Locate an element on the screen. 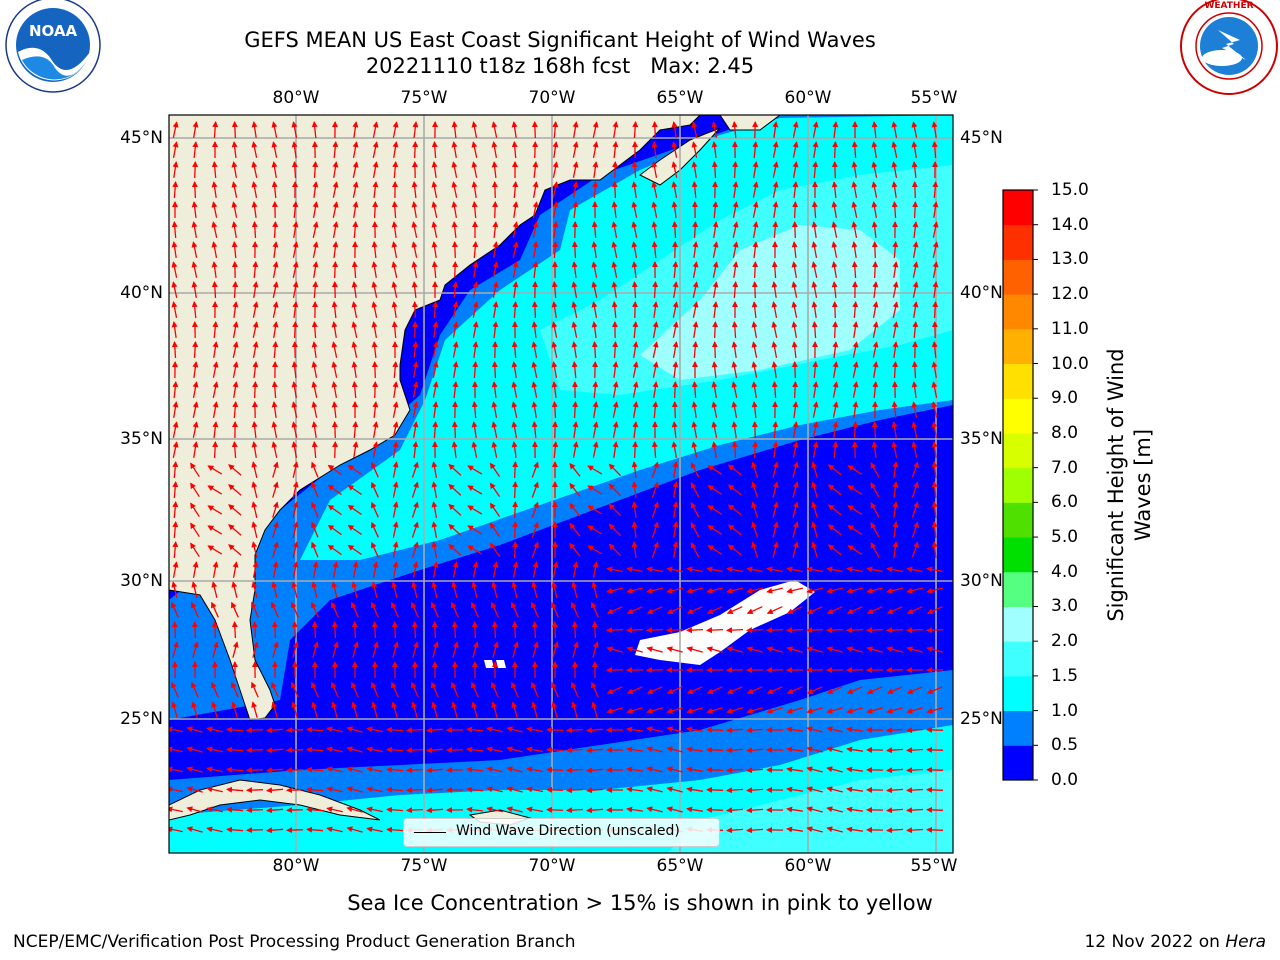 This screenshot has width=1280, height=960. colorbar-tick-label: 8.0 is located at coordinates (1065, 432).